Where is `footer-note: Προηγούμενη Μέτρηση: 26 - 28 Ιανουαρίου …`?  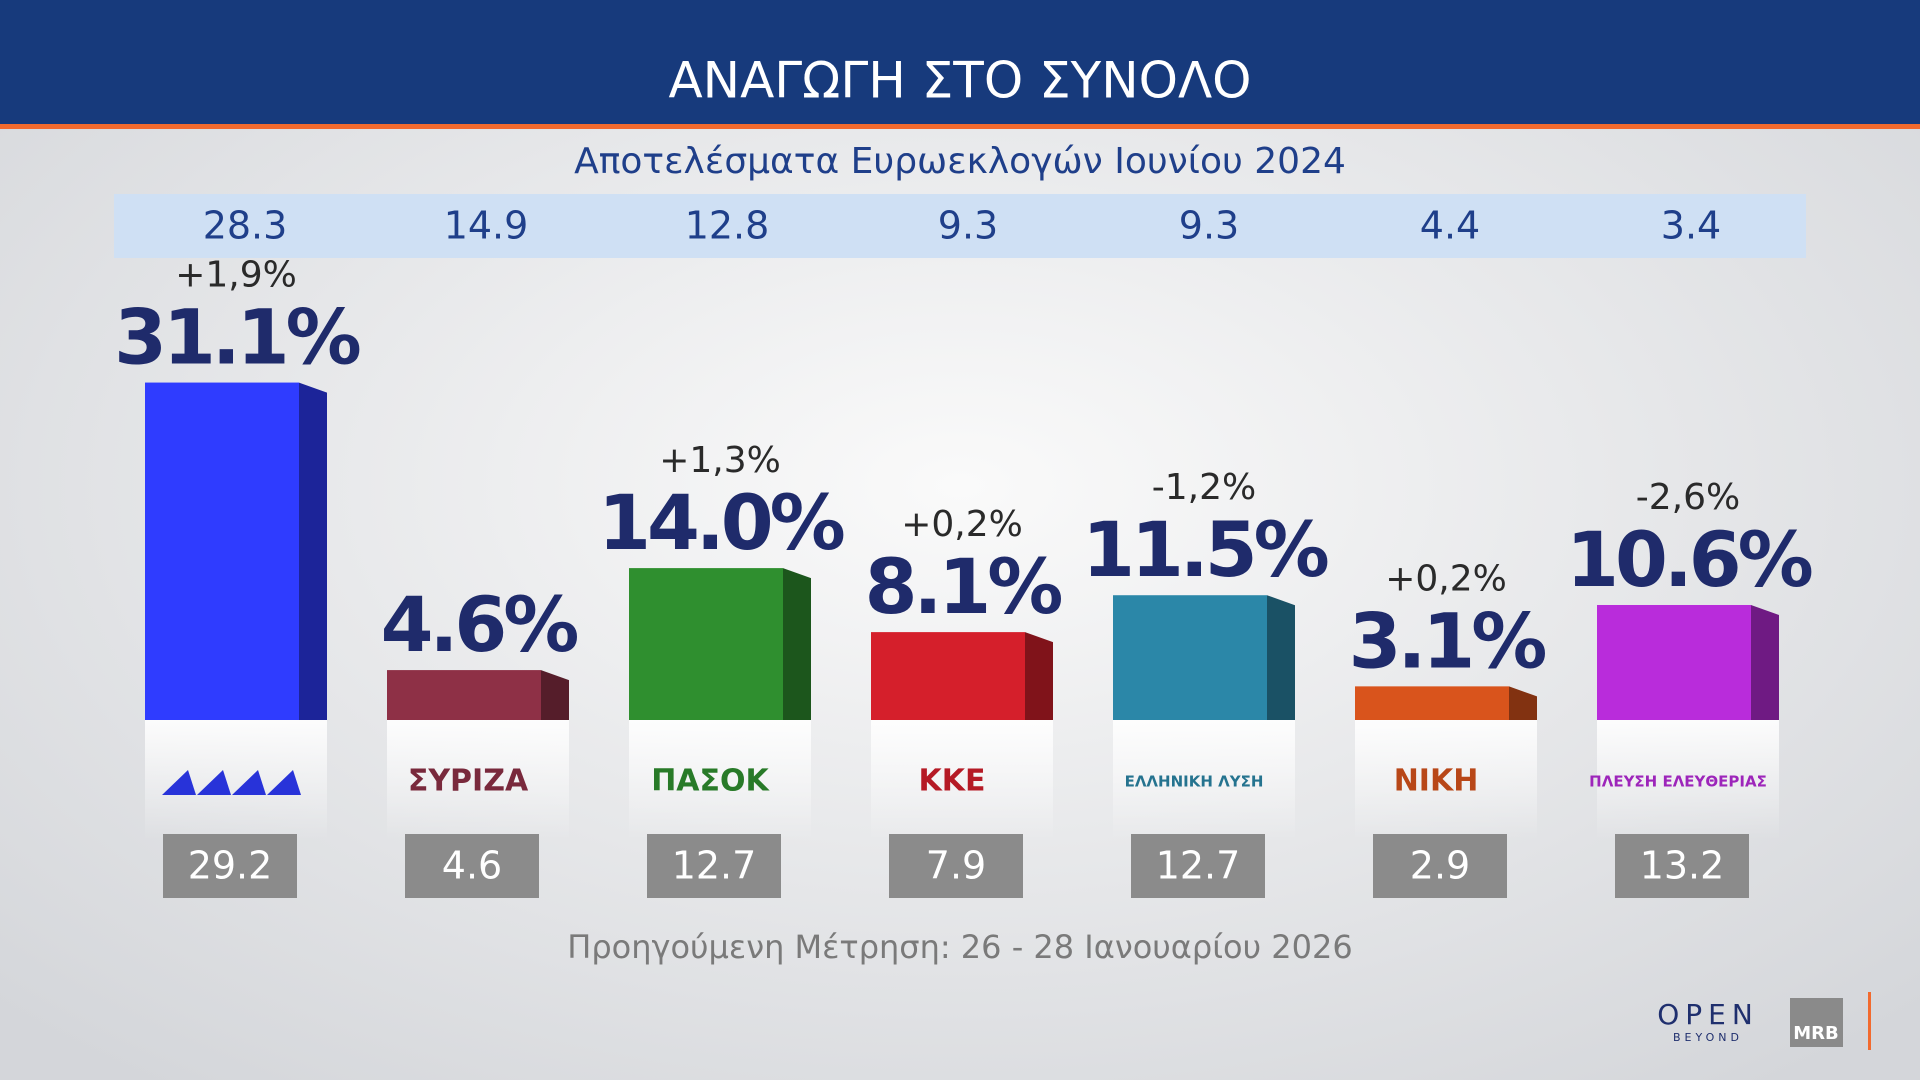 footer-note: Προηγούμενη Μέτρηση: 26 - 28 Ιανουαρίου … is located at coordinates (959, 947).